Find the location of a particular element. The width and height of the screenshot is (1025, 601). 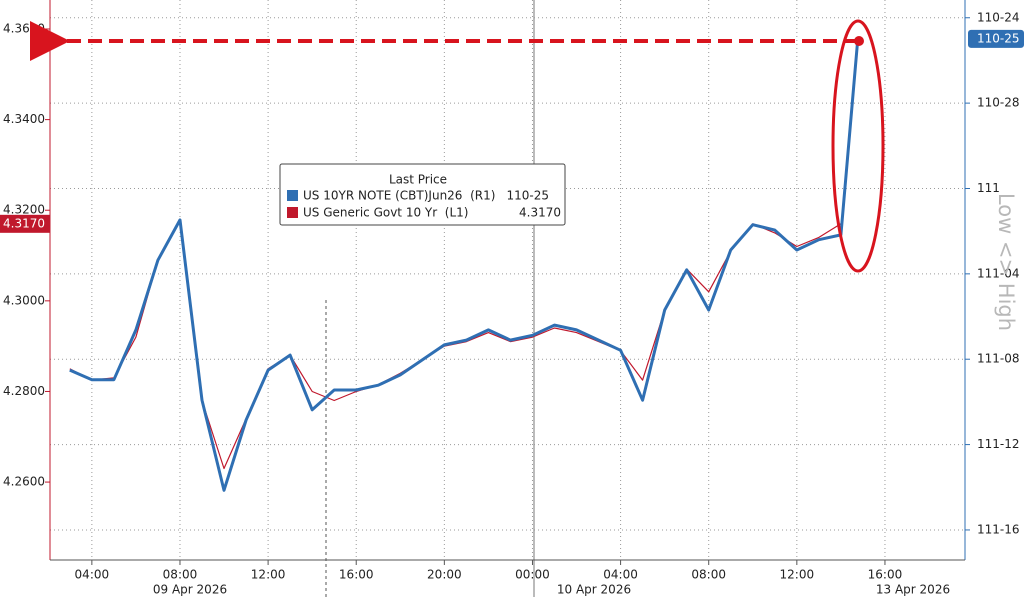

legend-value: 110-25 is located at coordinates (527, 196).